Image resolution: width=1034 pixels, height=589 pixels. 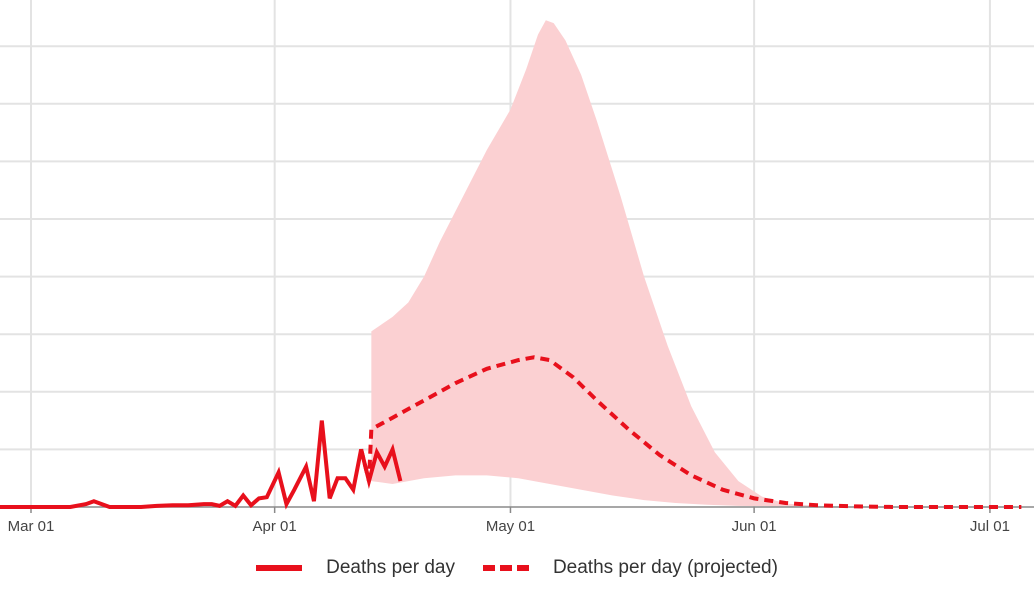 What do you see at coordinates (279, 568) in the screenshot?
I see `solid-line-icon` at bounding box center [279, 568].